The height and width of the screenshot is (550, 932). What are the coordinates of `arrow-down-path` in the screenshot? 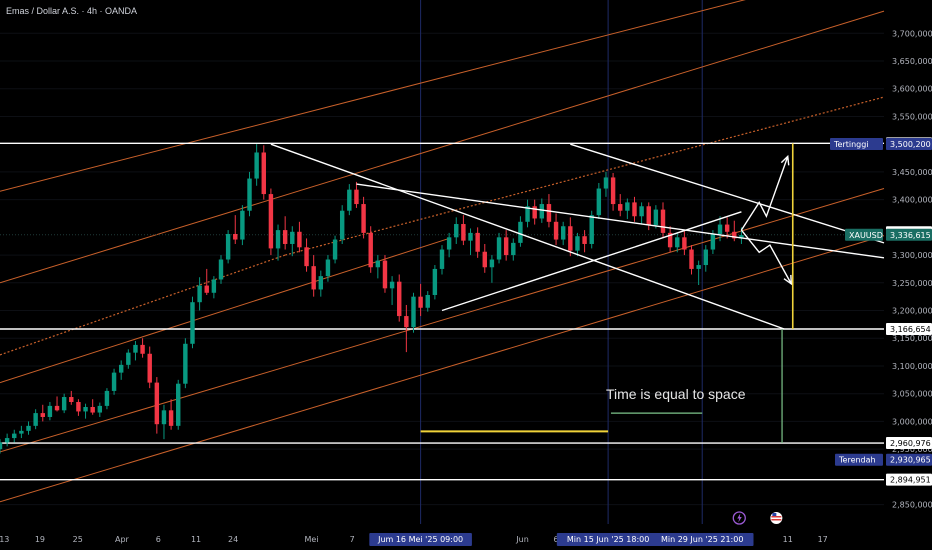 It's located at (766, 257).